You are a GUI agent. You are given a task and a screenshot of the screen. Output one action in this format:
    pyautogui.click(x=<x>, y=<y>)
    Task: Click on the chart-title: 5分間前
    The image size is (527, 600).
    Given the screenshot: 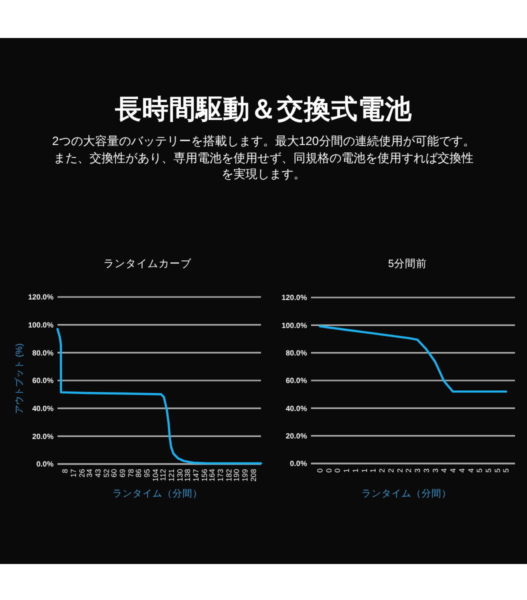 What is the action you would take?
    pyautogui.click(x=407, y=264)
    